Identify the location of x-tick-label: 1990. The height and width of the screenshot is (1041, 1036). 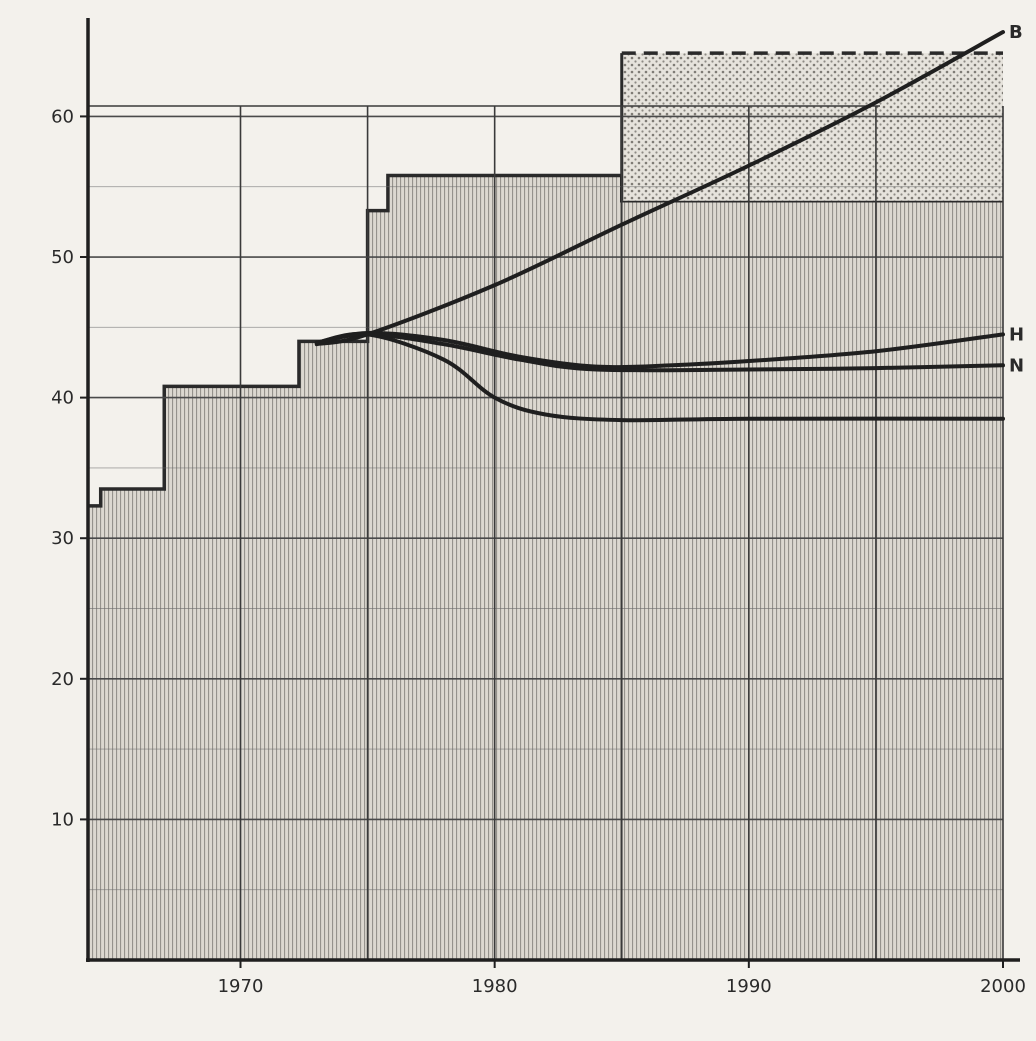
(749, 986).